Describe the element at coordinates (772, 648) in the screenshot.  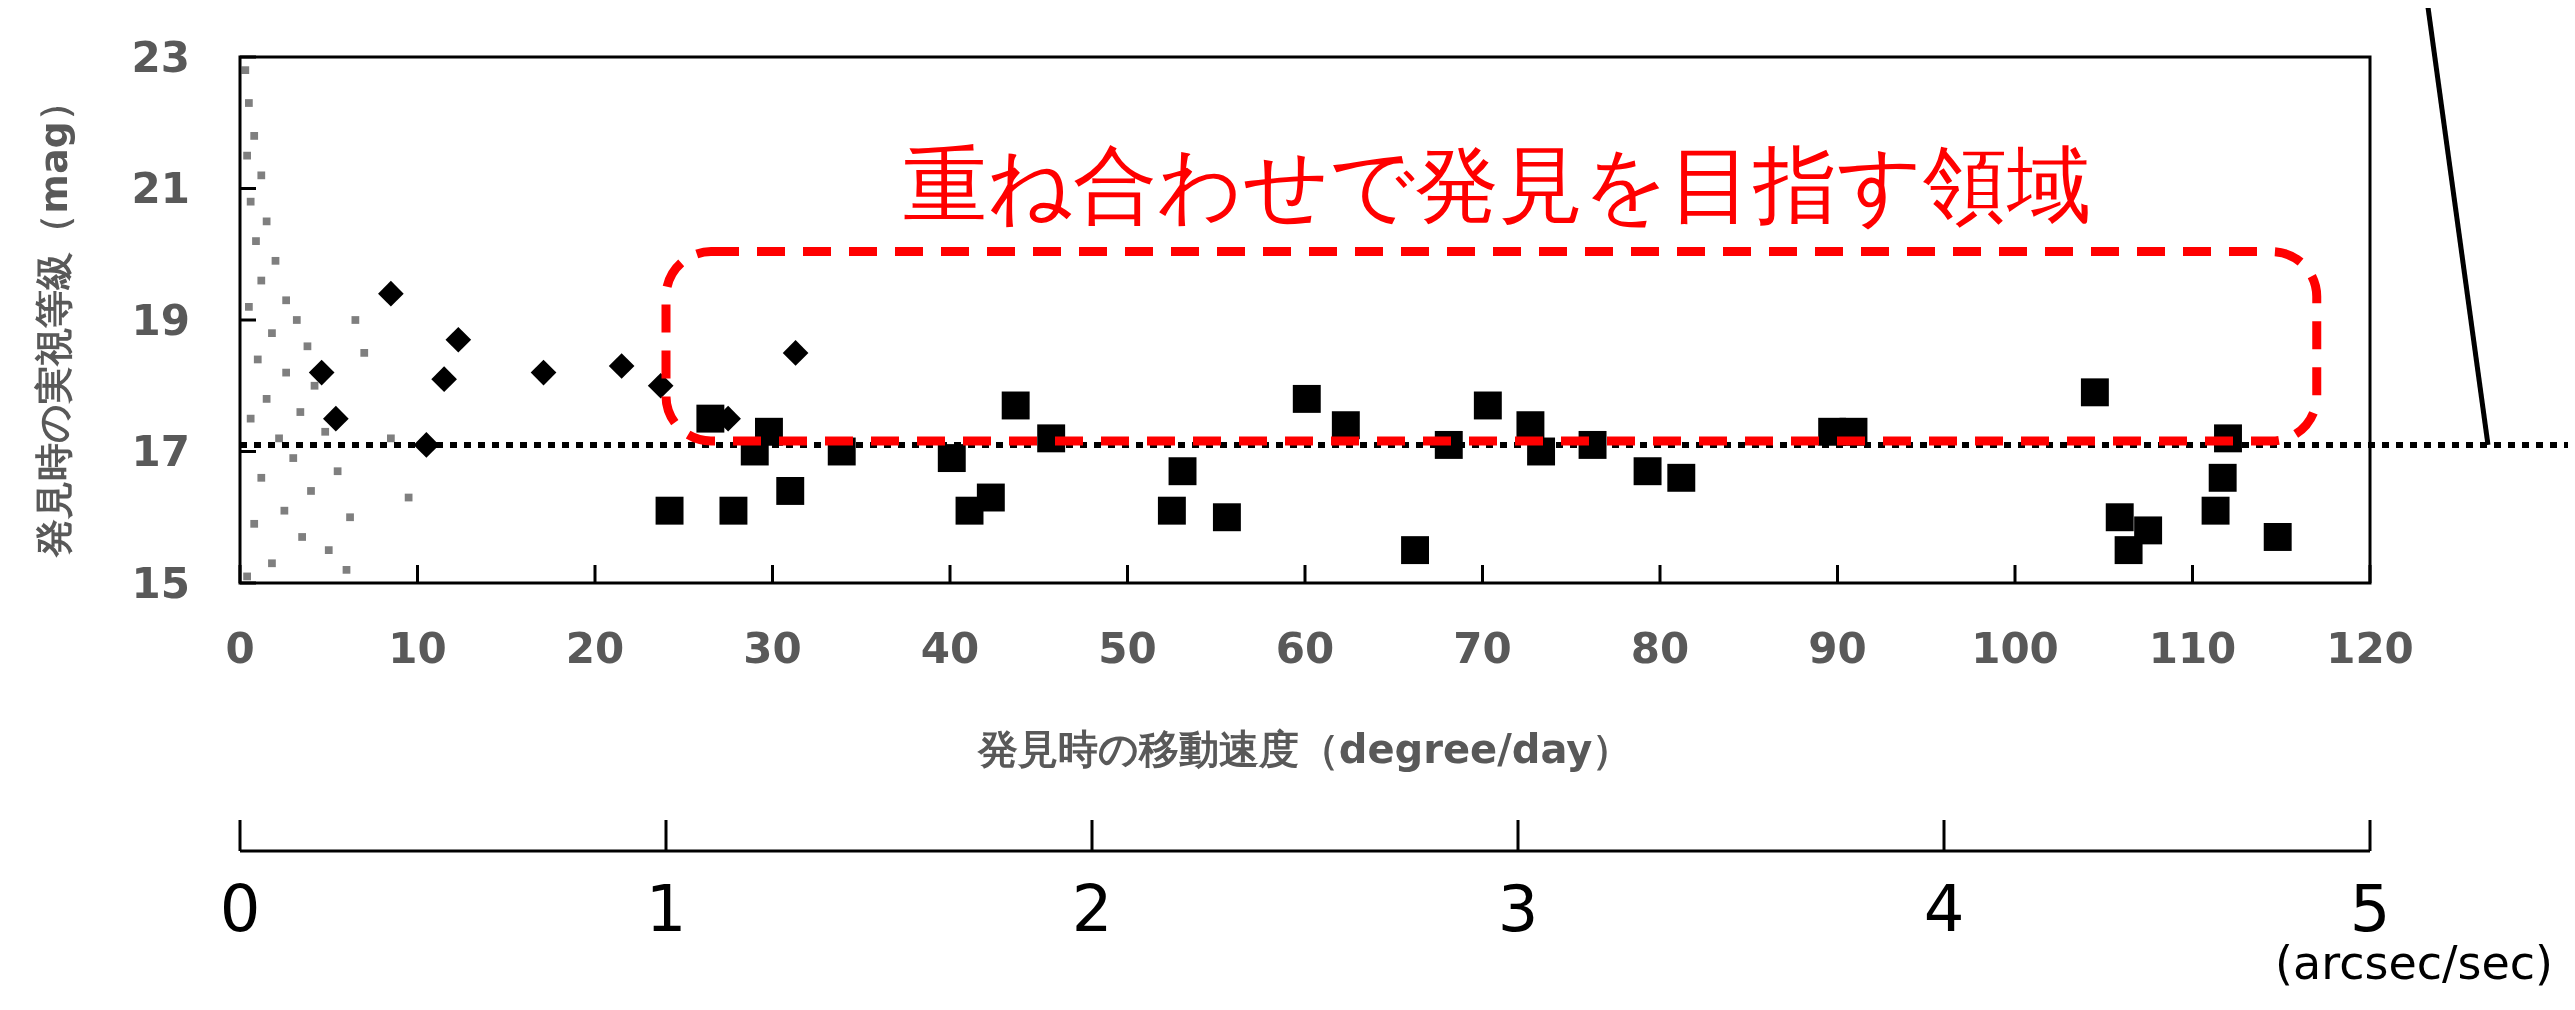
I see `x-tick-label: 30` at that location.